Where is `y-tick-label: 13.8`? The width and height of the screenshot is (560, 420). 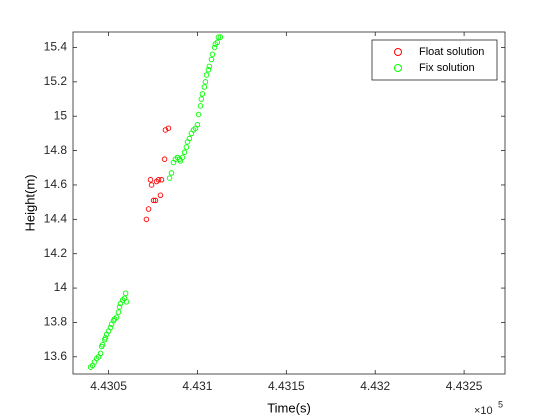 y-tick-label: 13.8 is located at coordinates (56, 322).